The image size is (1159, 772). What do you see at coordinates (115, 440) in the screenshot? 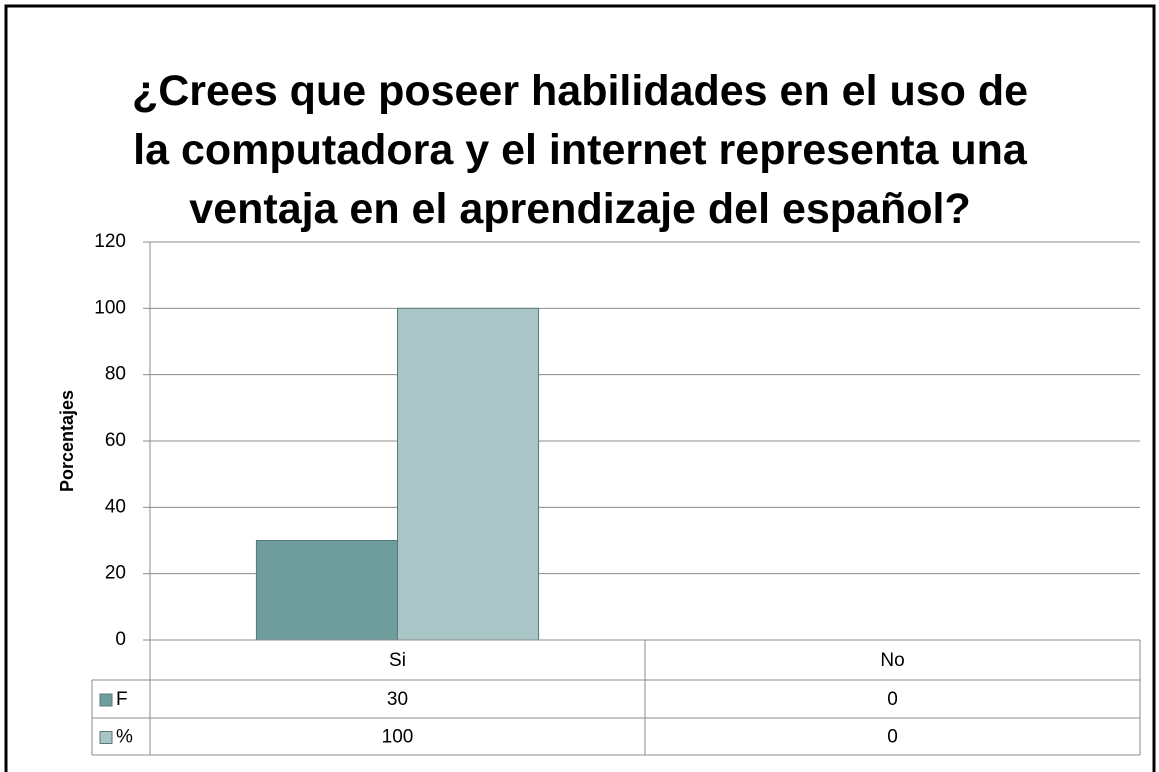
I see `y-tick-label: 60` at bounding box center [115, 440].